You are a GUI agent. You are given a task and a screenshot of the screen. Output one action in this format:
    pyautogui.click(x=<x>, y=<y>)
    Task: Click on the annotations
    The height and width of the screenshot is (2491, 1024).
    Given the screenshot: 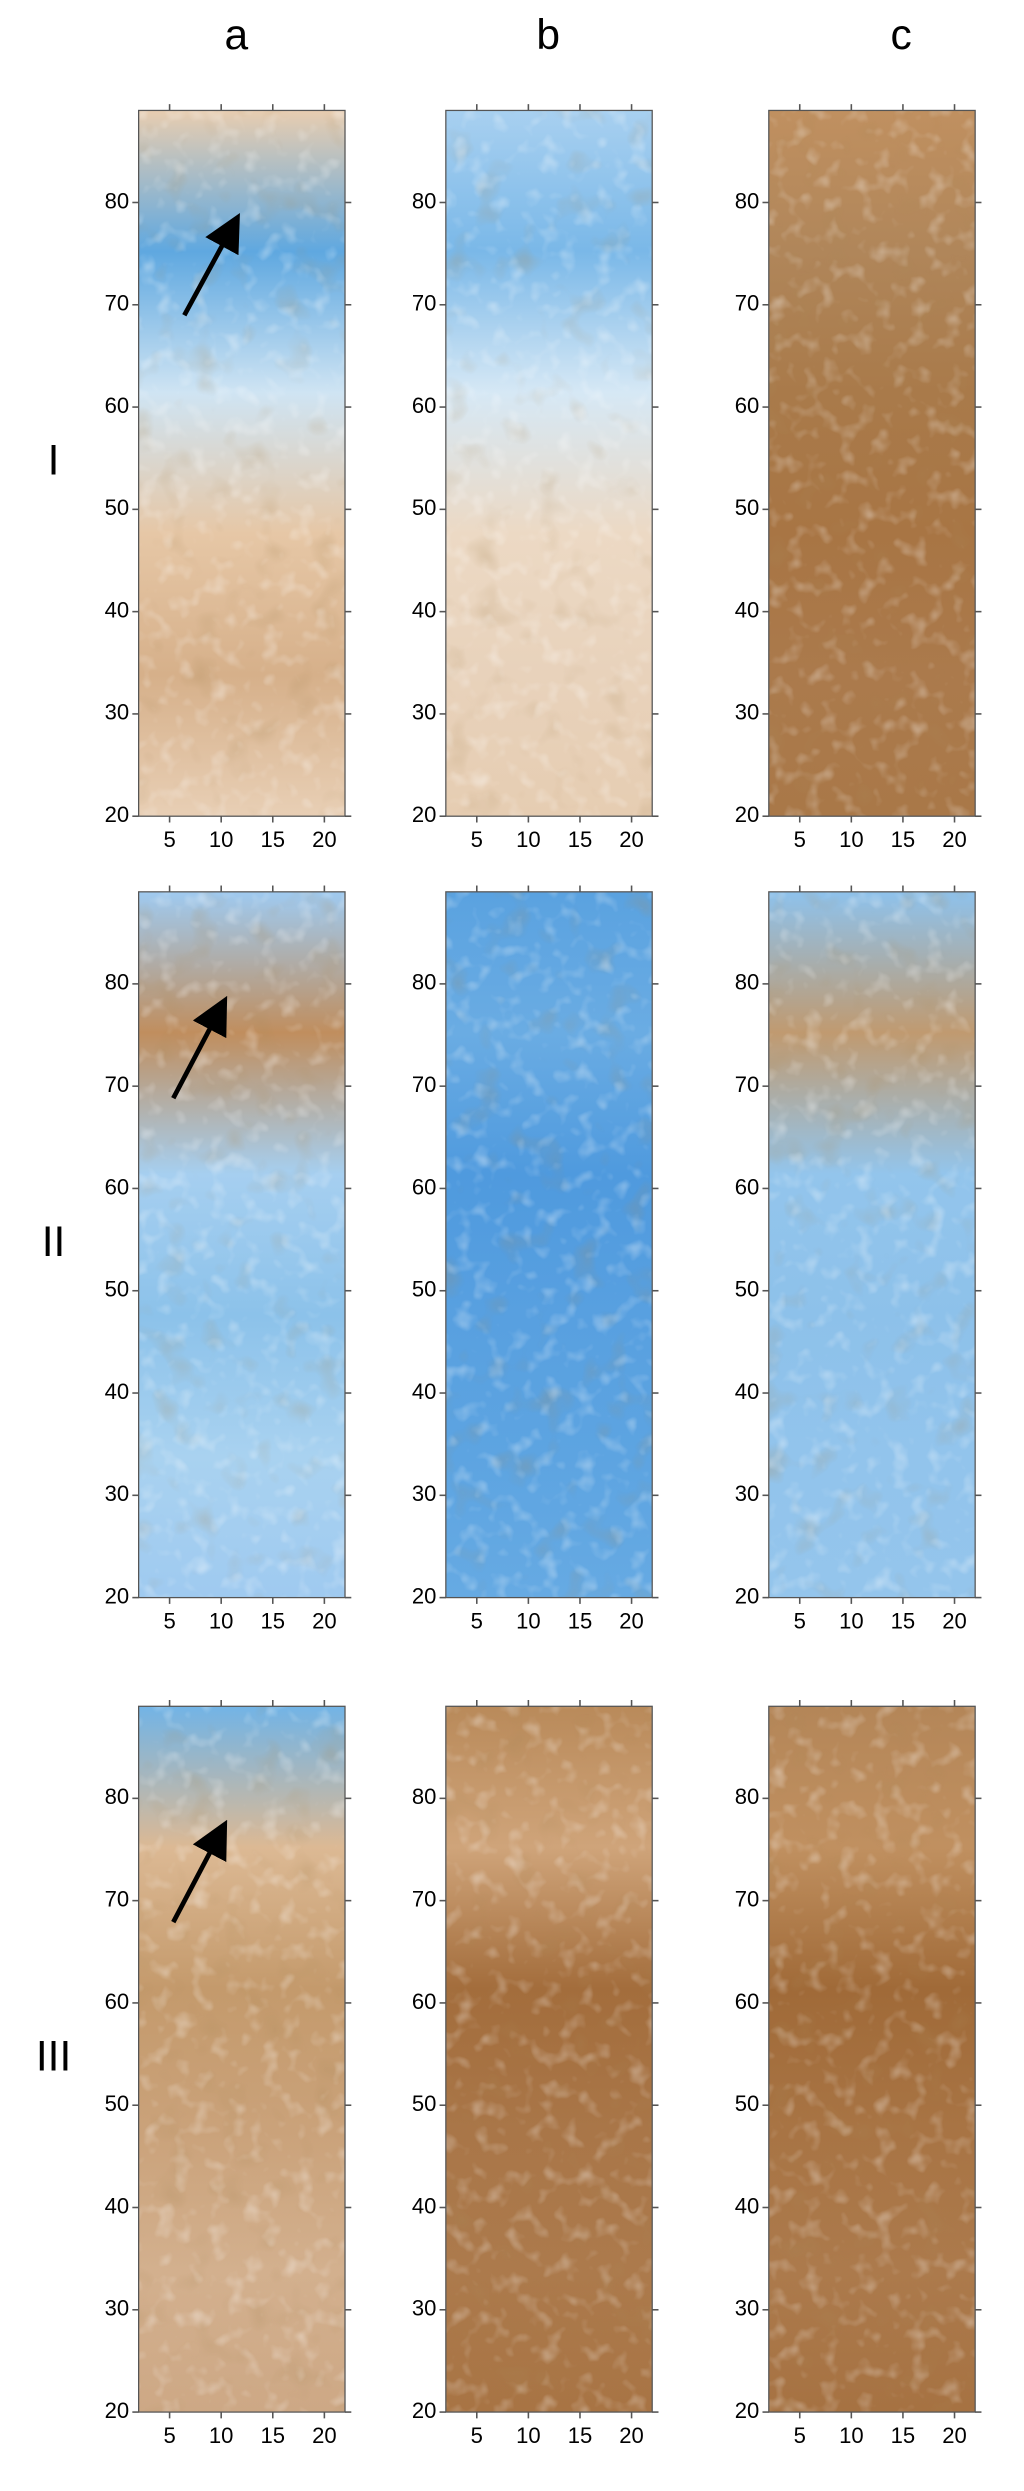 What is the action you would take?
    pyautogui.click(x=205, y=1068)
    